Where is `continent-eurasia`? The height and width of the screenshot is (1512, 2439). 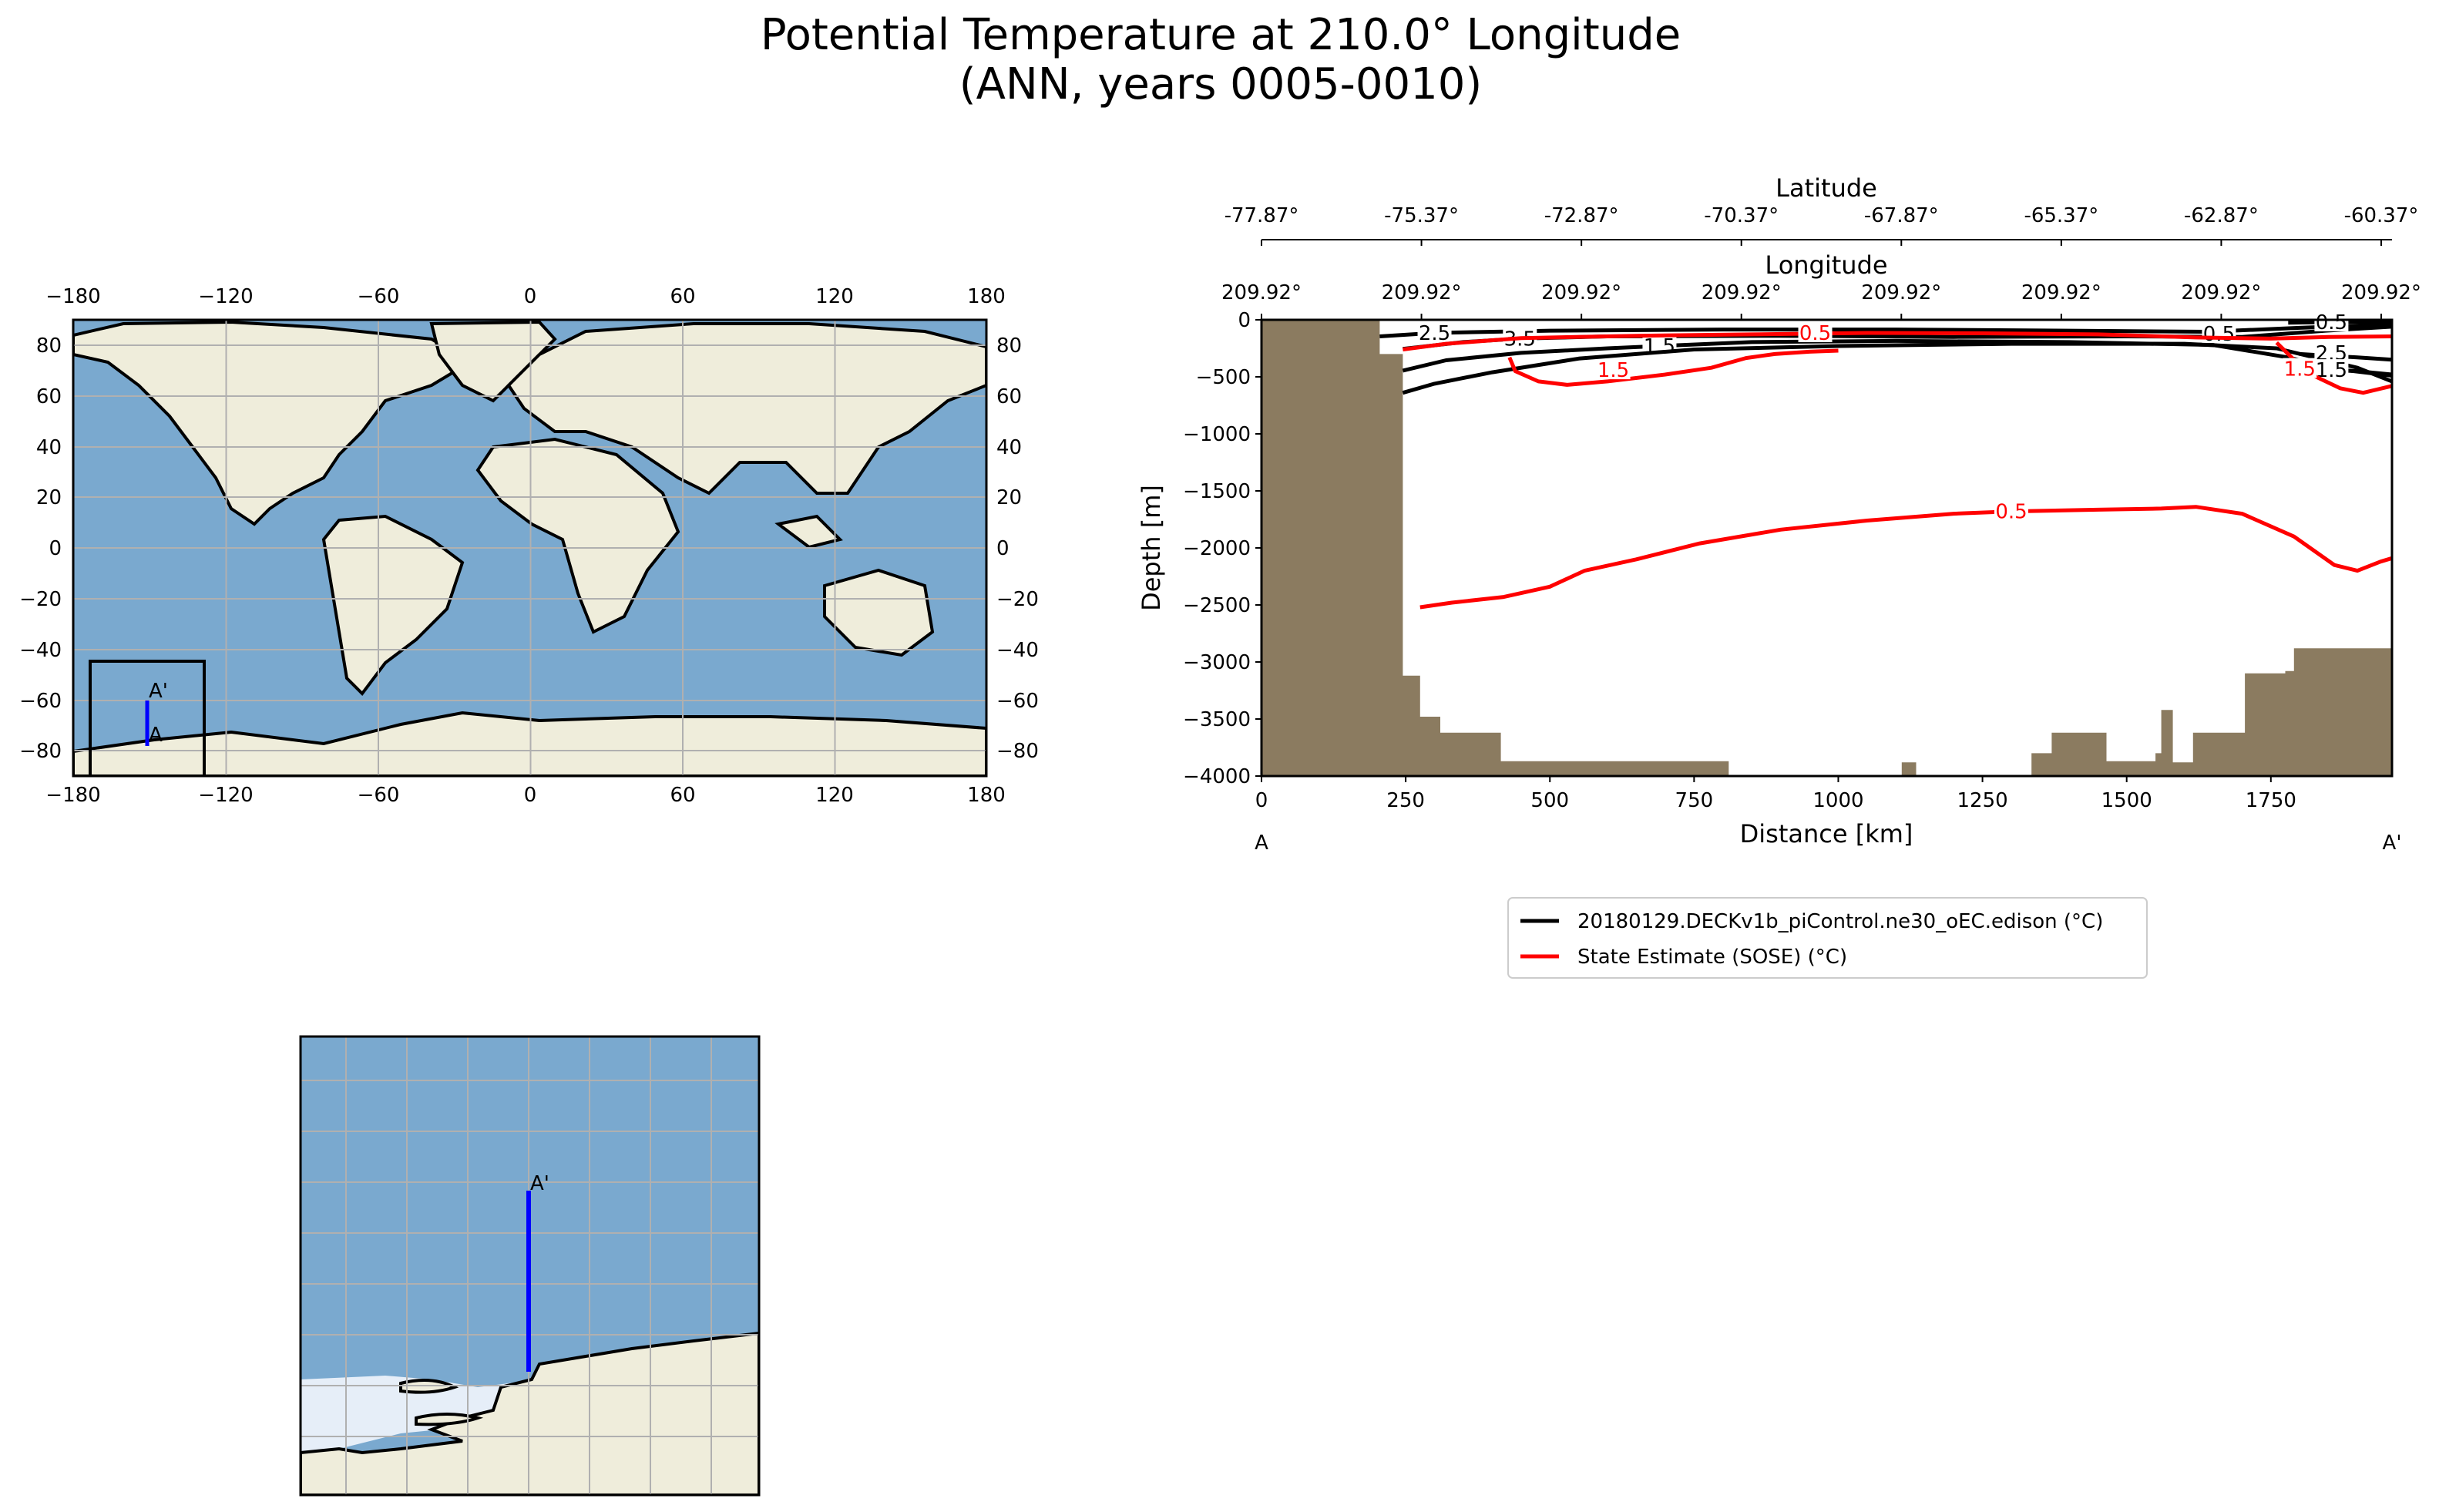 continent-eurasia is located at coordinates (746, 409).